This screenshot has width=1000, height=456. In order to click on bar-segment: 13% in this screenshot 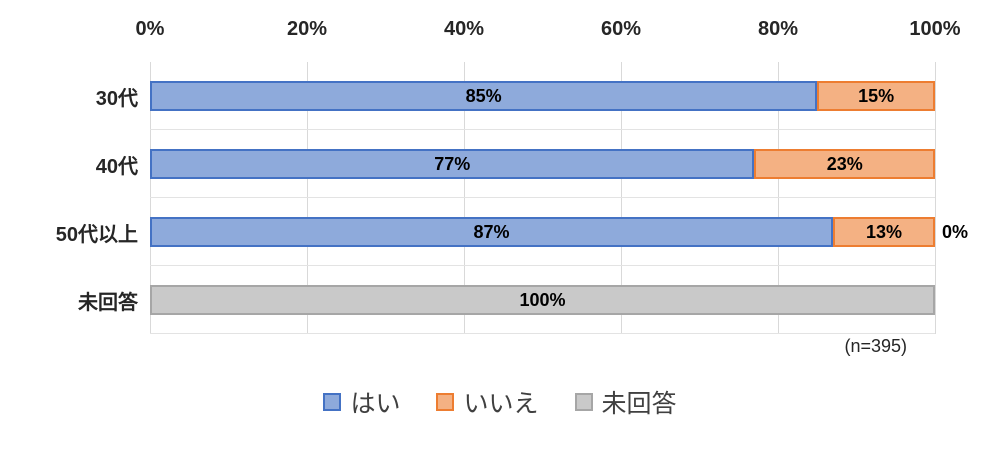, I will do `click(883, 232)`.